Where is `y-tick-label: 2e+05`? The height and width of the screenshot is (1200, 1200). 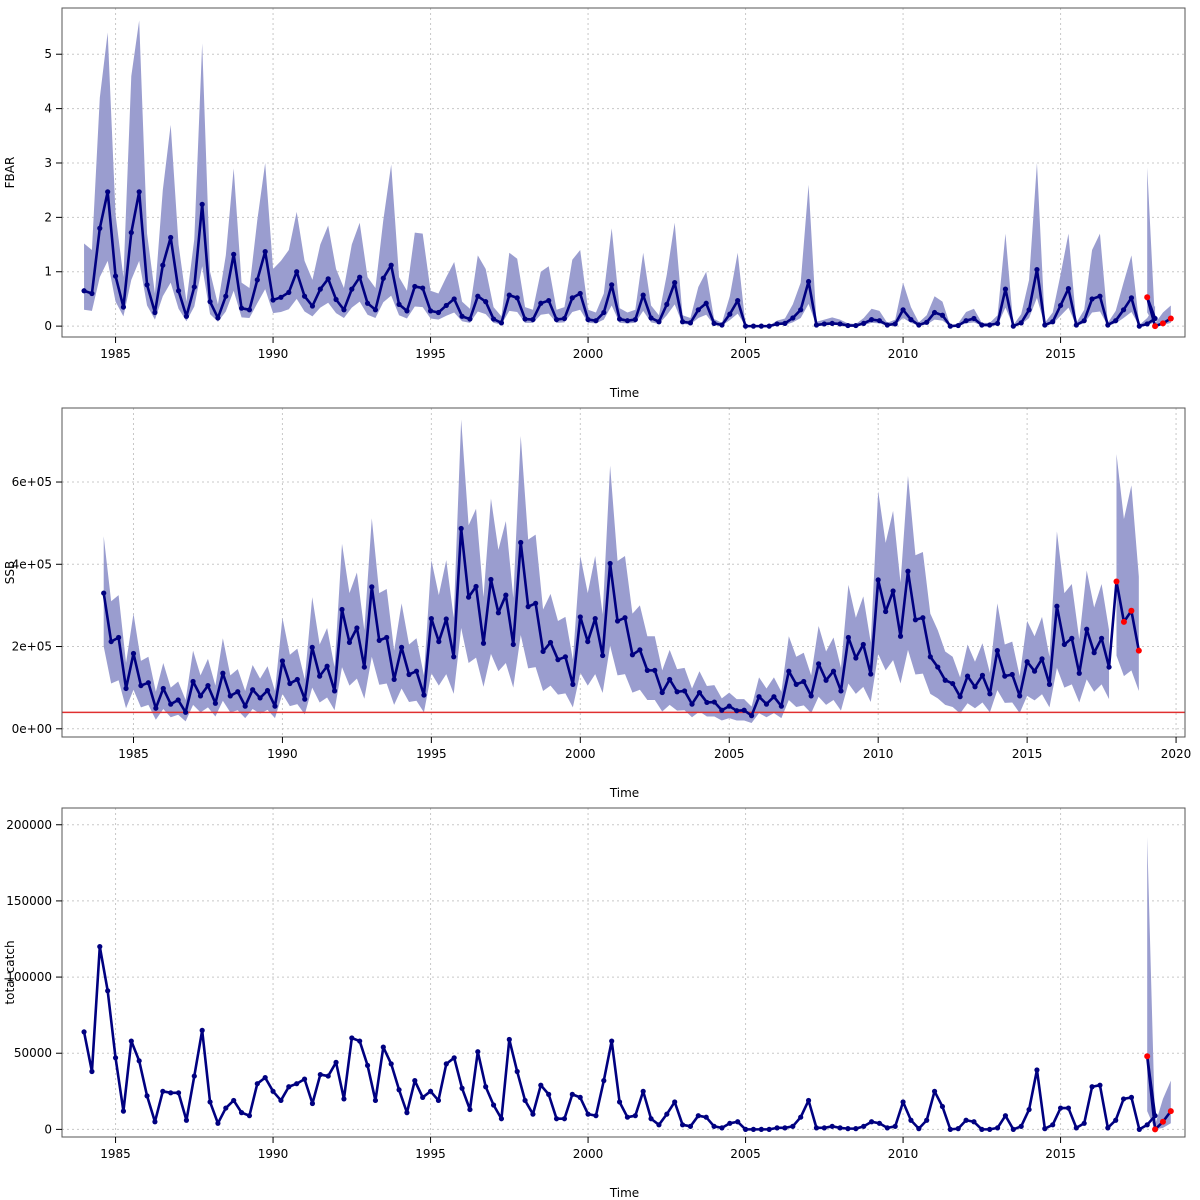
y-tick-label: 2e+05 is located at coordinates (32, 647).